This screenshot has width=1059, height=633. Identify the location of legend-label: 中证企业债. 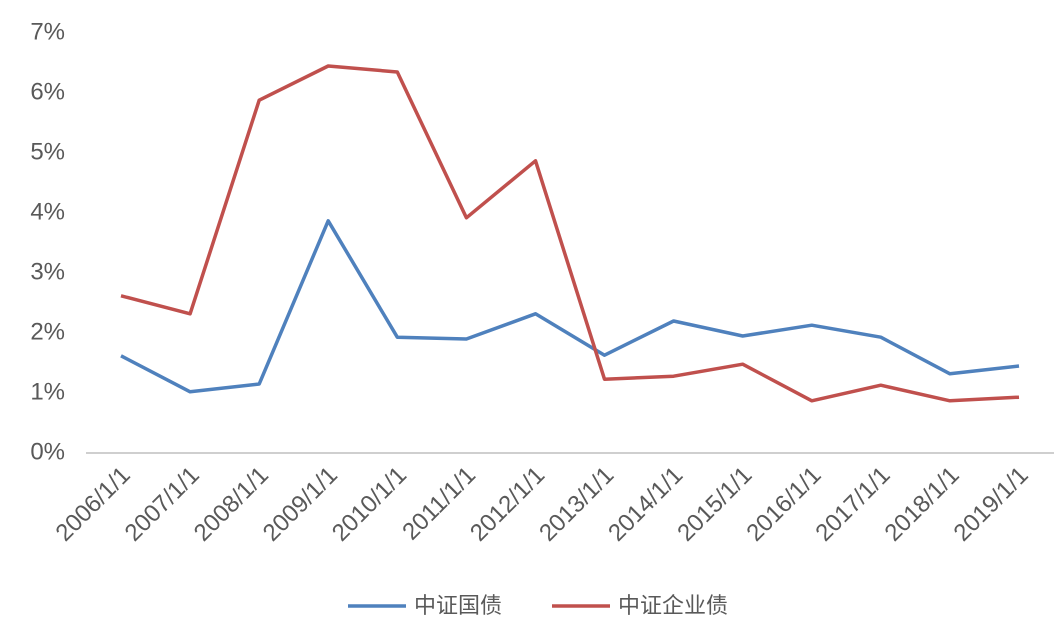
(673, 605).